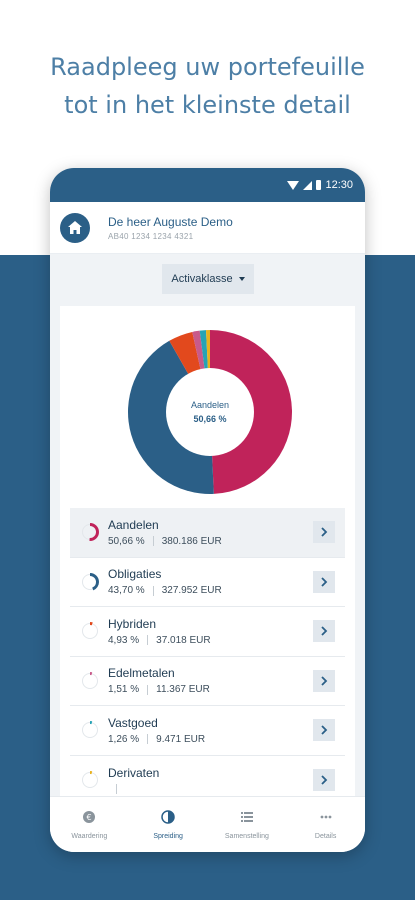 This screenshot has width=415, height=900. I want to click on tab-samenstelling: Samenstelling, so click(247, 824).